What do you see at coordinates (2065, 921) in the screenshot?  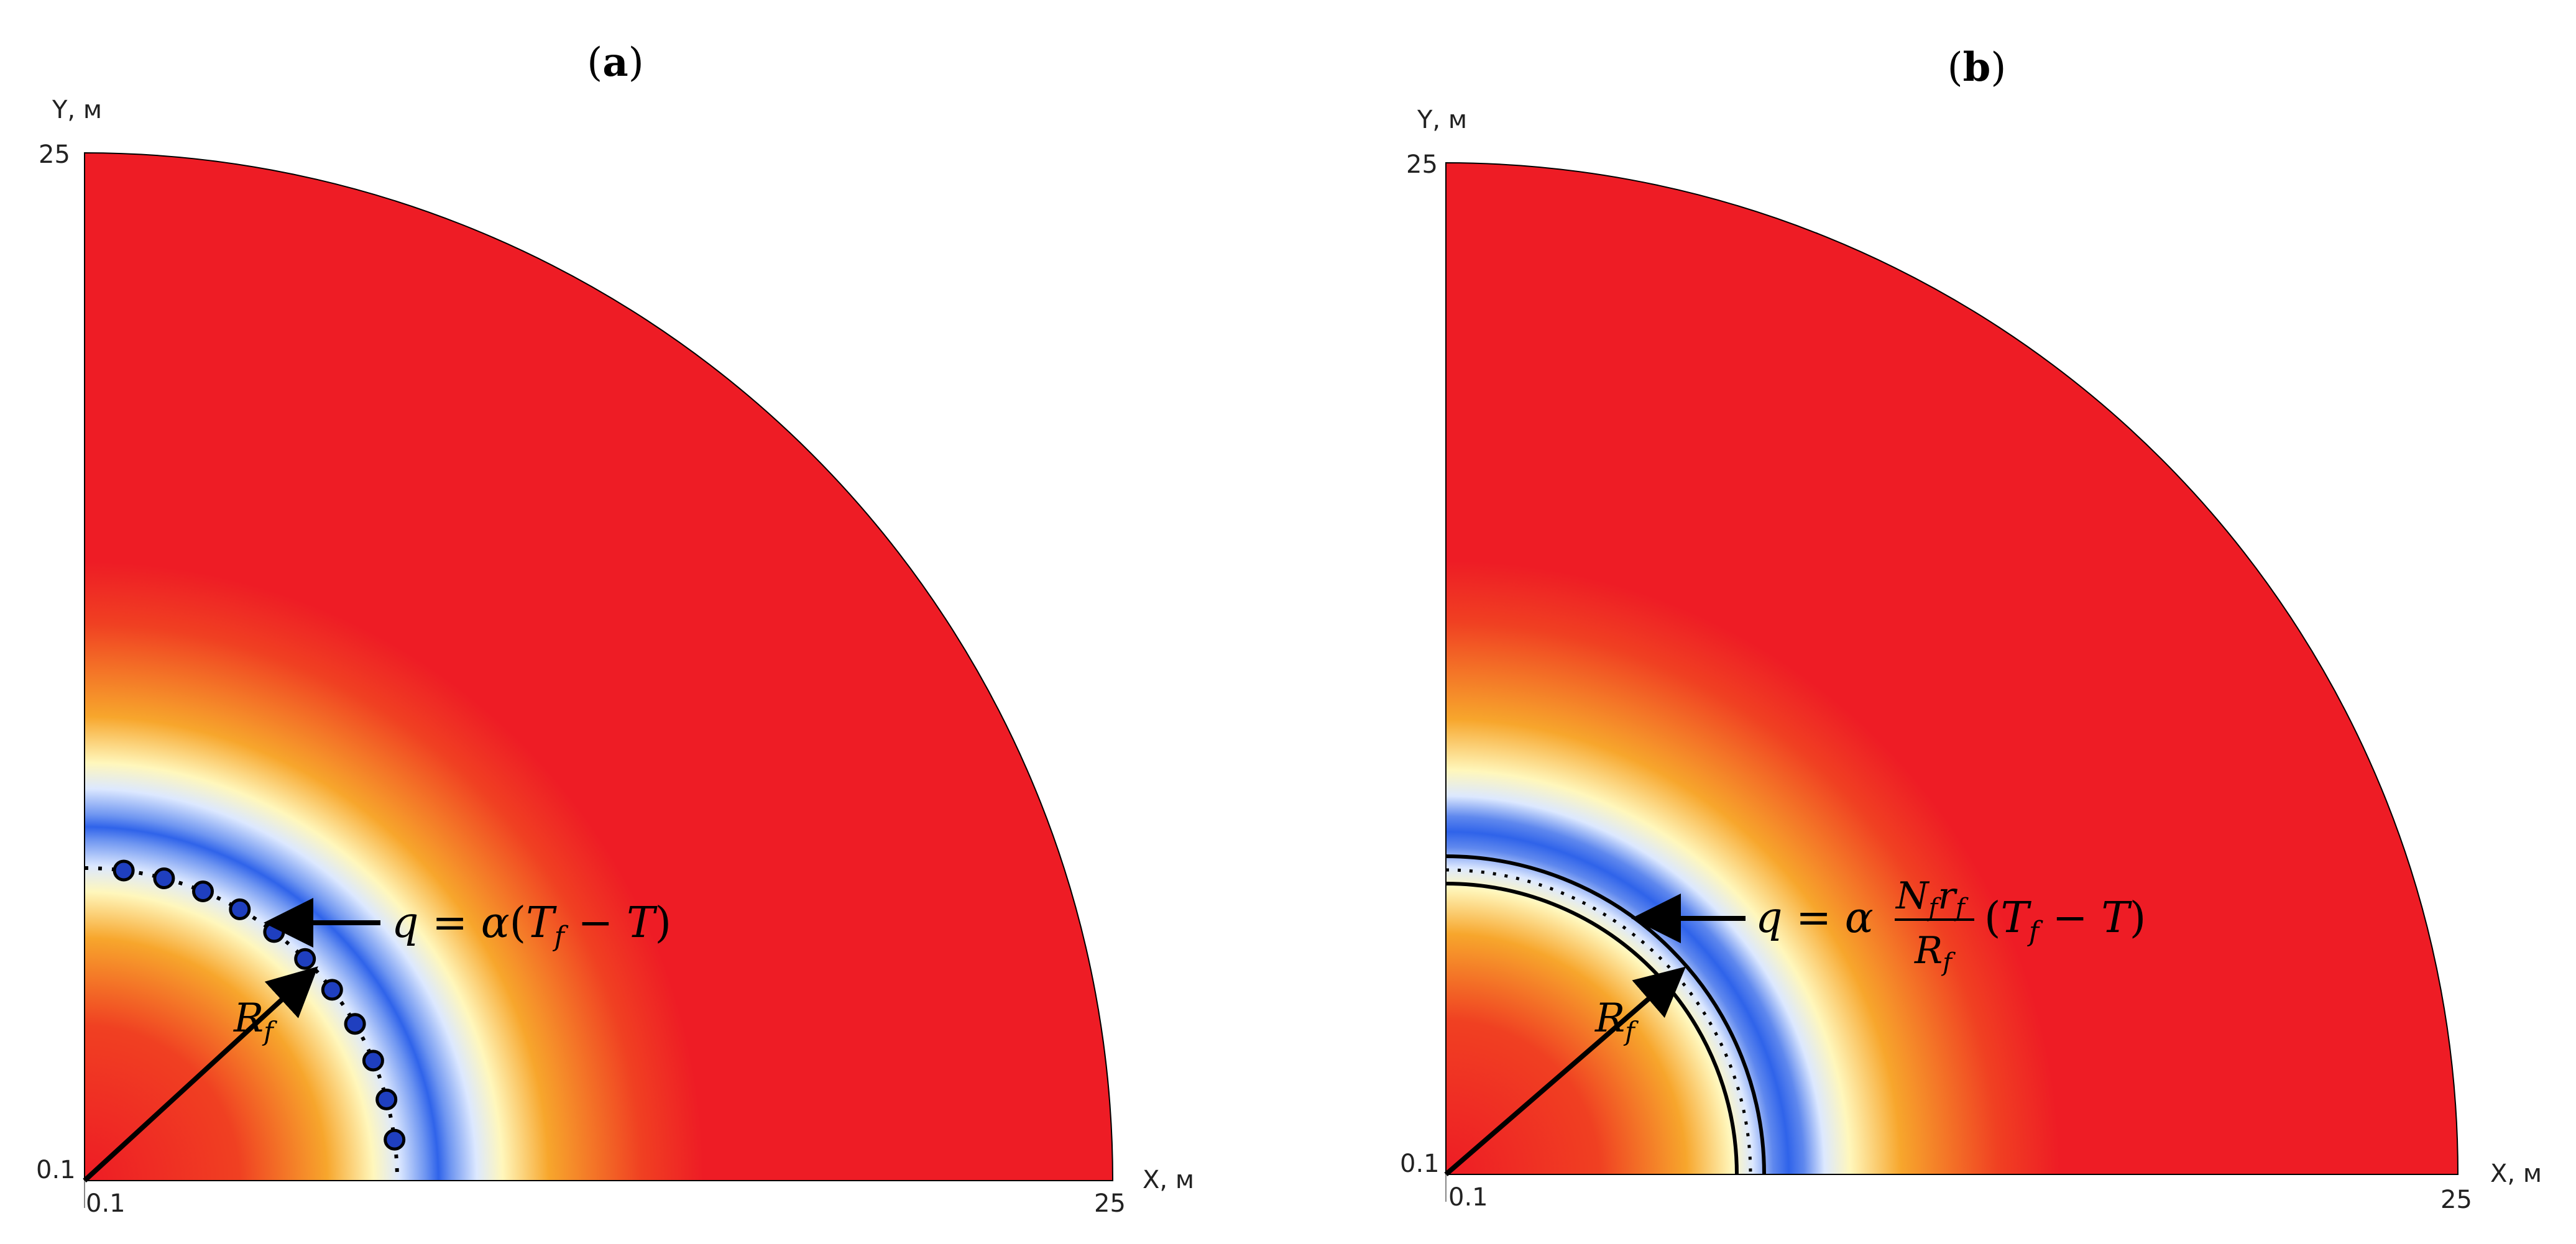 I see `svg-text: (Tf − T)` at bounding box center [2065, 921].